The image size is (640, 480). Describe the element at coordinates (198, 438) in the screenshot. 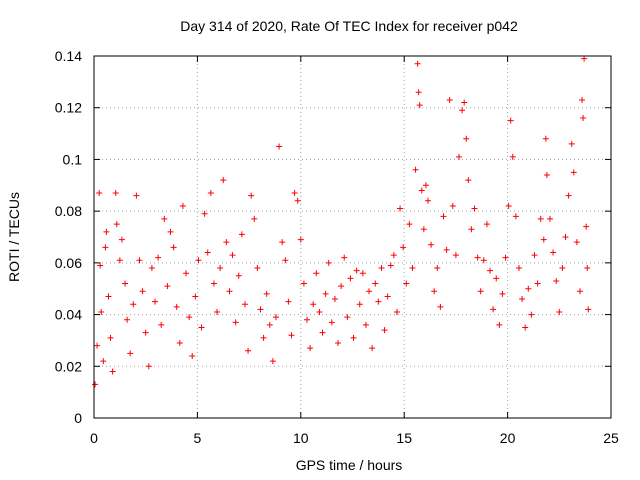

I see `x-tick-label: 5` at that location.